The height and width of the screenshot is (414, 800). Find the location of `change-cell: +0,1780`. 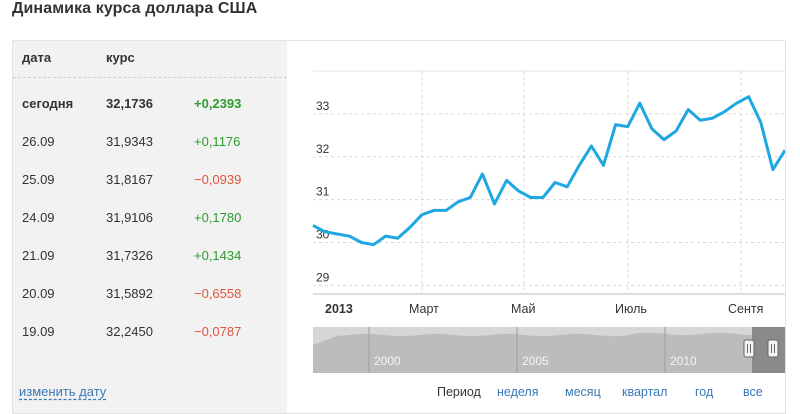

change-cell: +0,1780 is located at coordinates (218, 217).